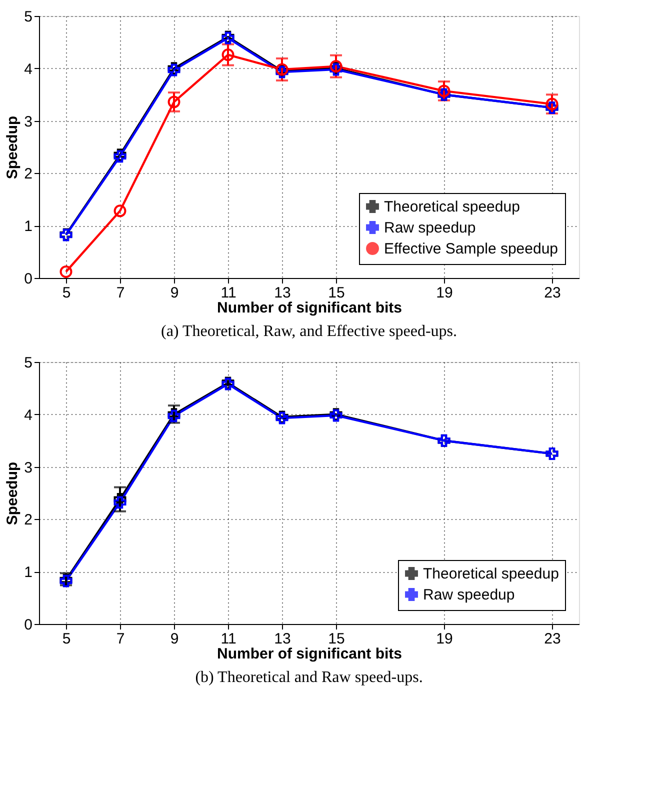  I want to click on text: (b) Theoretical and Raw speed-ups., so click(309, 677).